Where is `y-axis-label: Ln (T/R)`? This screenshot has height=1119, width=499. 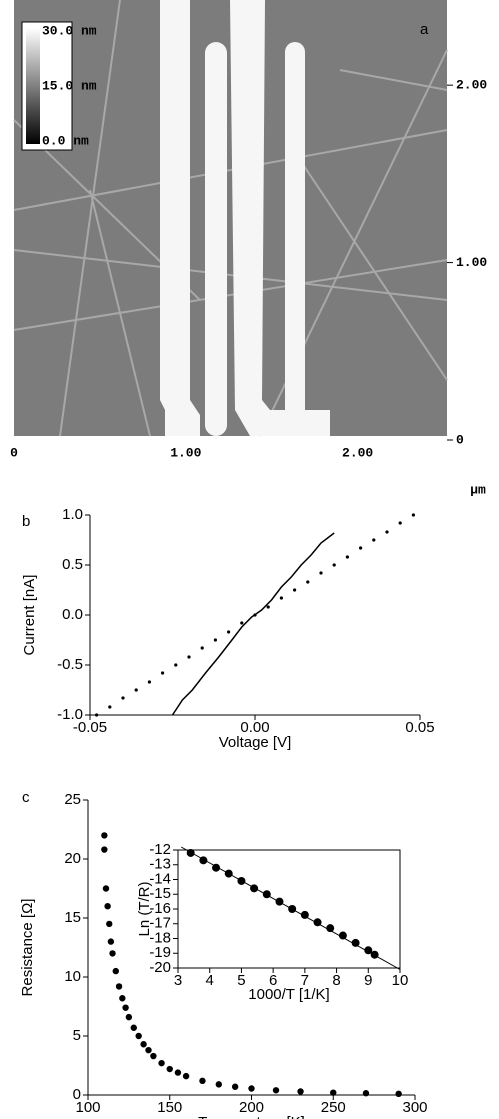 y-axis-label: Ln (T/R) is located at coordinates (144, 908).